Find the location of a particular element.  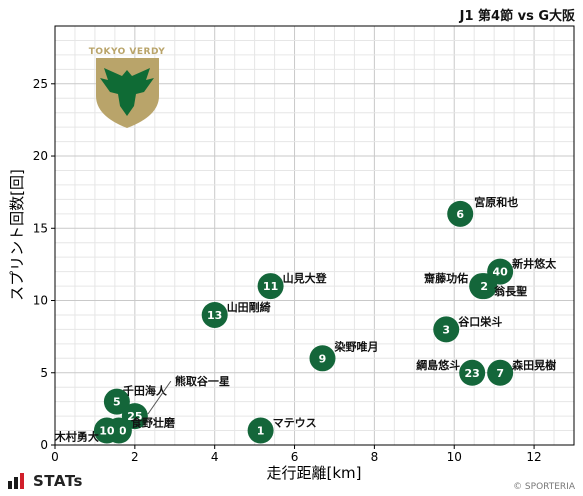

player-name-label: 木村勇大 is located at coordinates (76, 437).